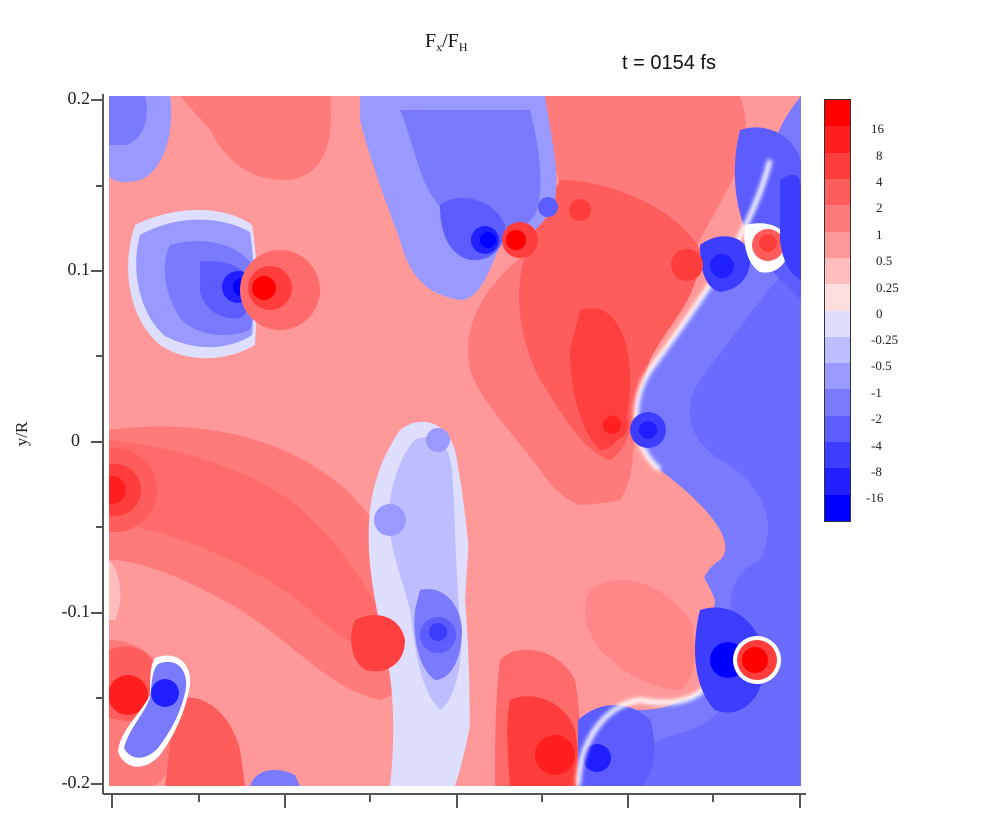  I want to click on colorbar-label: 16, so click(877, 128).